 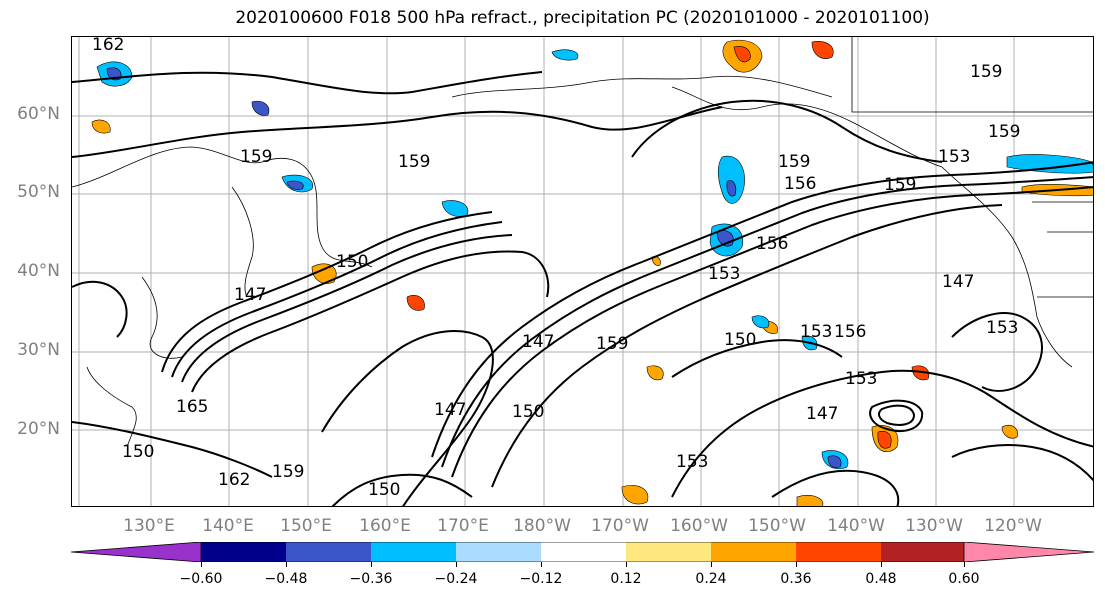 What do you see at coordinates (699, 526) in the screenshot?
I see `lon-label-160w: 160°W` at bounding box center [699, 526].